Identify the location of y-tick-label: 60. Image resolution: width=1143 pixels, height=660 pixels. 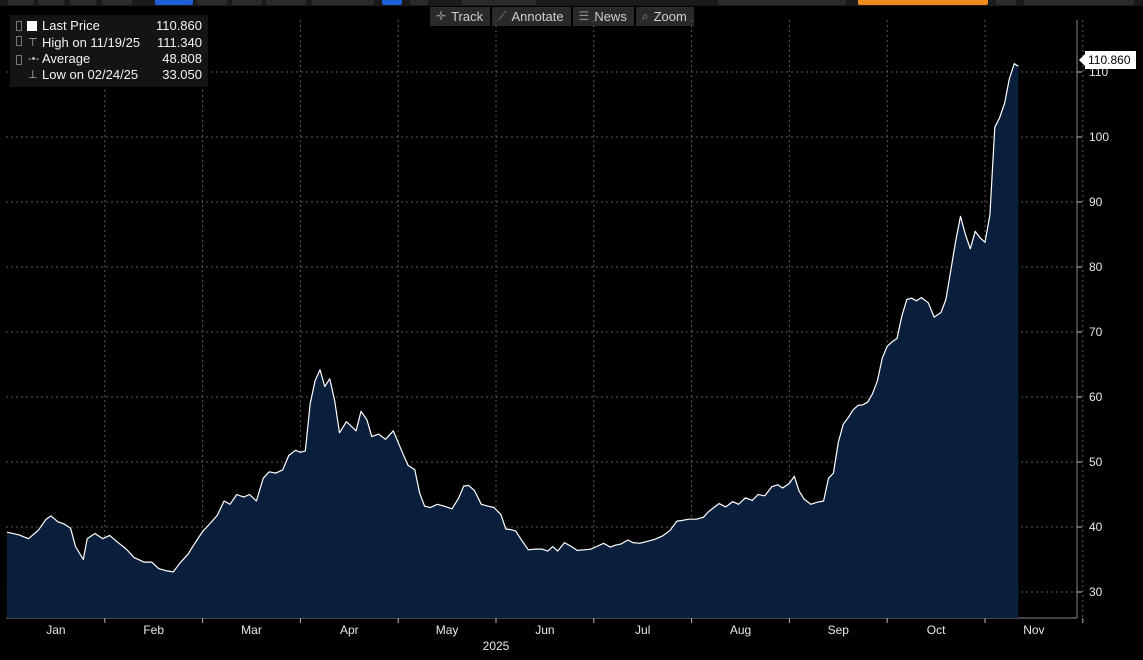
(1096, 397).